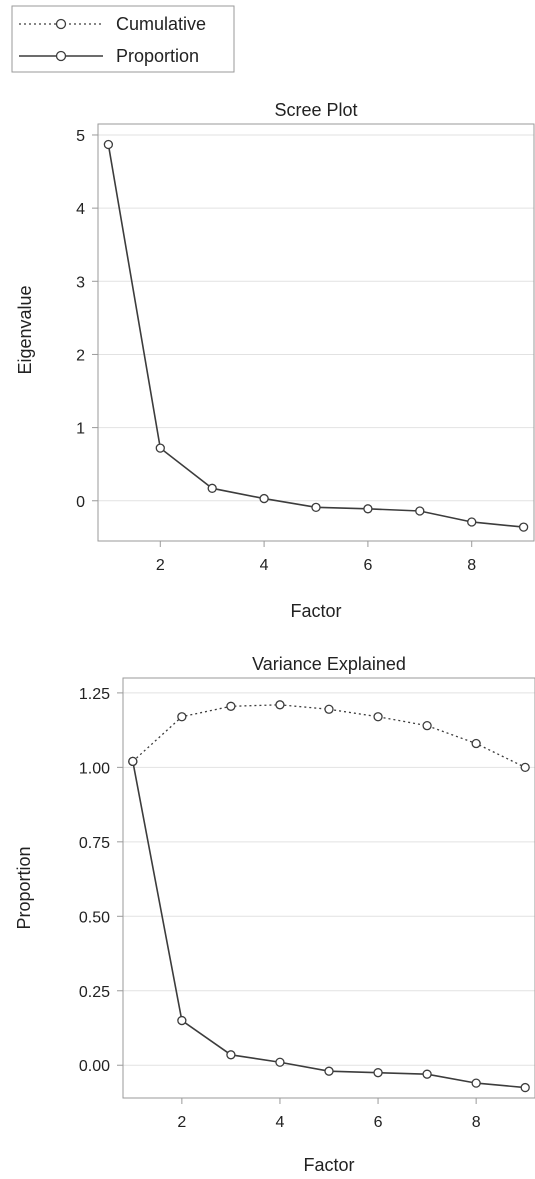  What do you see at coordinates (80, 355) in the screenshot?
I see `y-tick-label: 2` at bounding box center [80, 355].